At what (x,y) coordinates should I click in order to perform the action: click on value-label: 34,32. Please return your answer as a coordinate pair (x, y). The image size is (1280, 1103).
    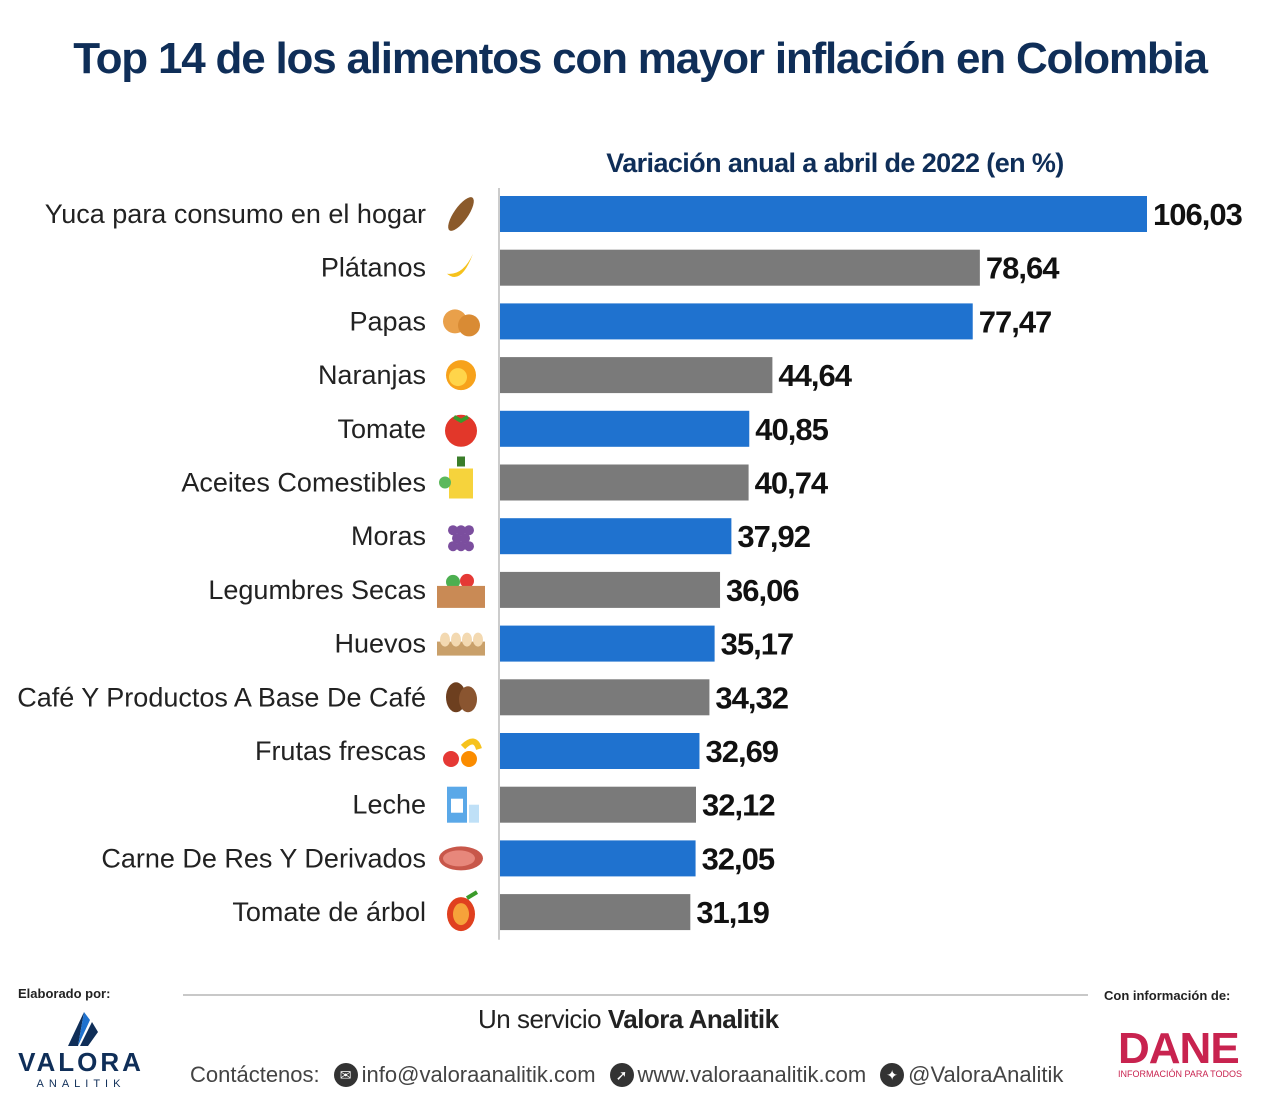
    Looking at the image, I should click on (751, 697).